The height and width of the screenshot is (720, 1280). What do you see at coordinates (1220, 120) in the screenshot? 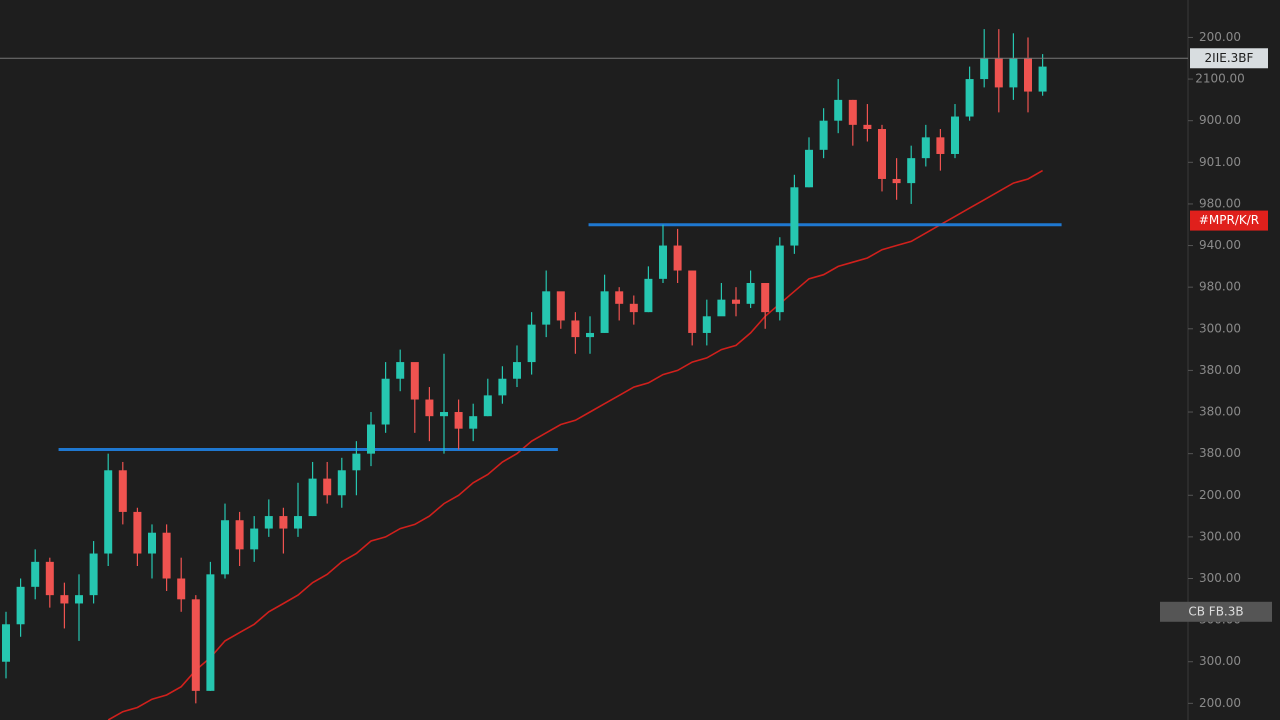
I see `y-tick-label: 900.00` at bounding box center [1220, 120].